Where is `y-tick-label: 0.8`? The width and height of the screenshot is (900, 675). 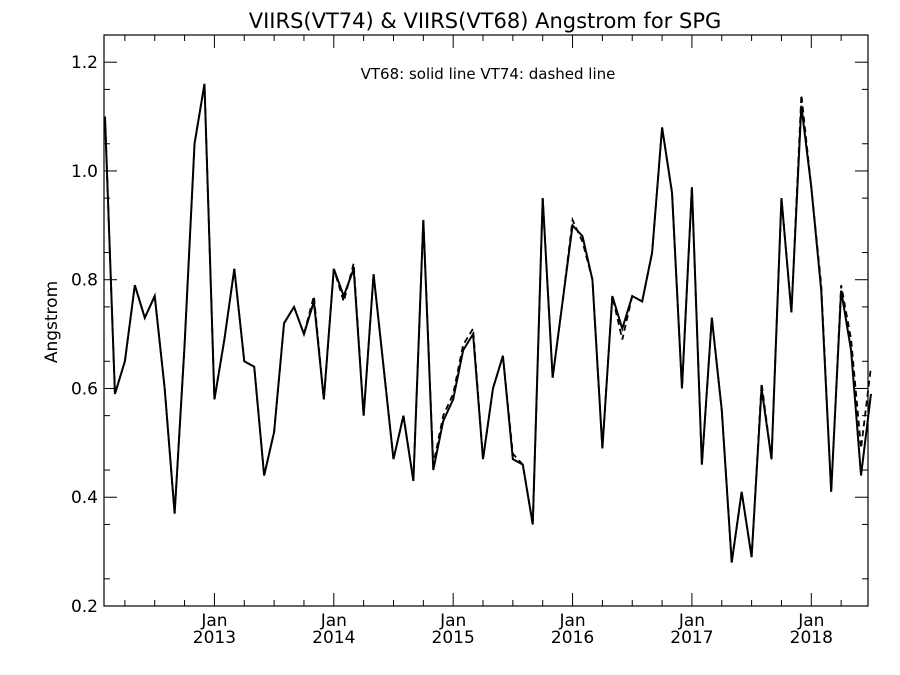
y-tick-label: 0.8 is located at coordinates (84, 281).